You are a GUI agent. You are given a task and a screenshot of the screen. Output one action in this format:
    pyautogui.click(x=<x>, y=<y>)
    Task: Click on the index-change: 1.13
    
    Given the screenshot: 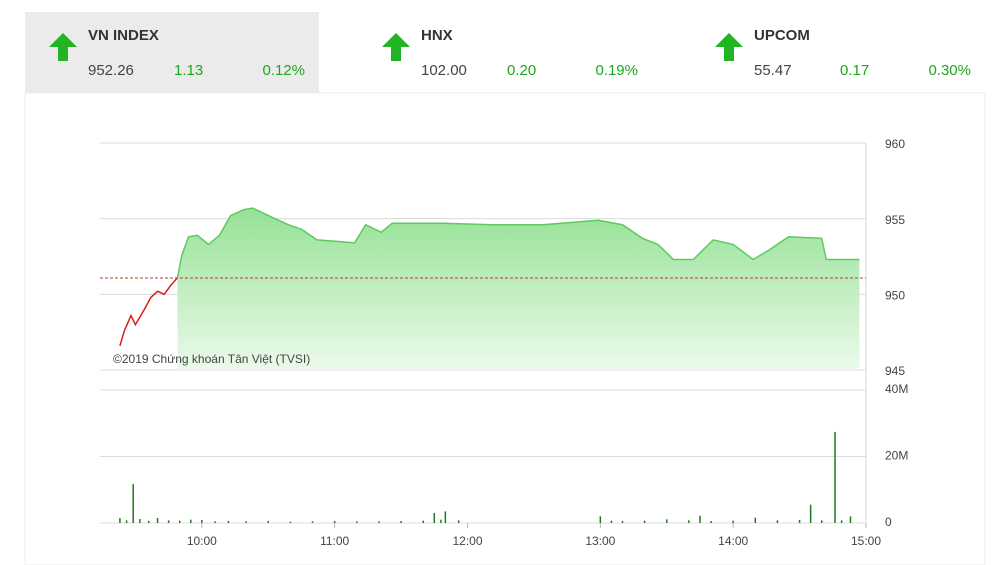 What is the action you would take?
    pyautogui.click(x=188, y=70)
    